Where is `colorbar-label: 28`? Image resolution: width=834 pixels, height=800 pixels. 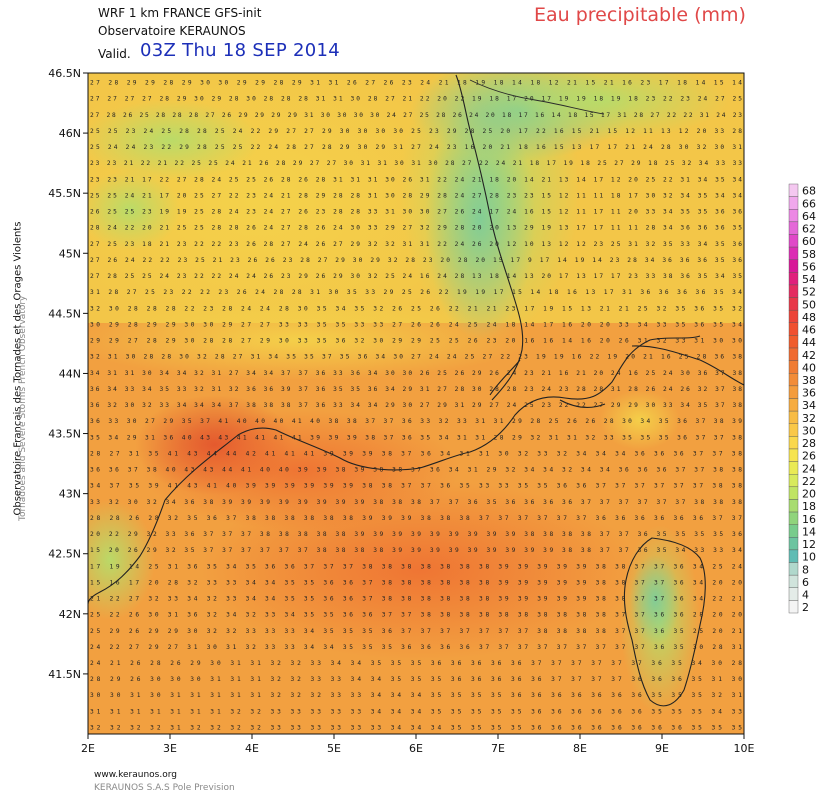 colorbar-label: 28 is located at coordinates (809, 443).